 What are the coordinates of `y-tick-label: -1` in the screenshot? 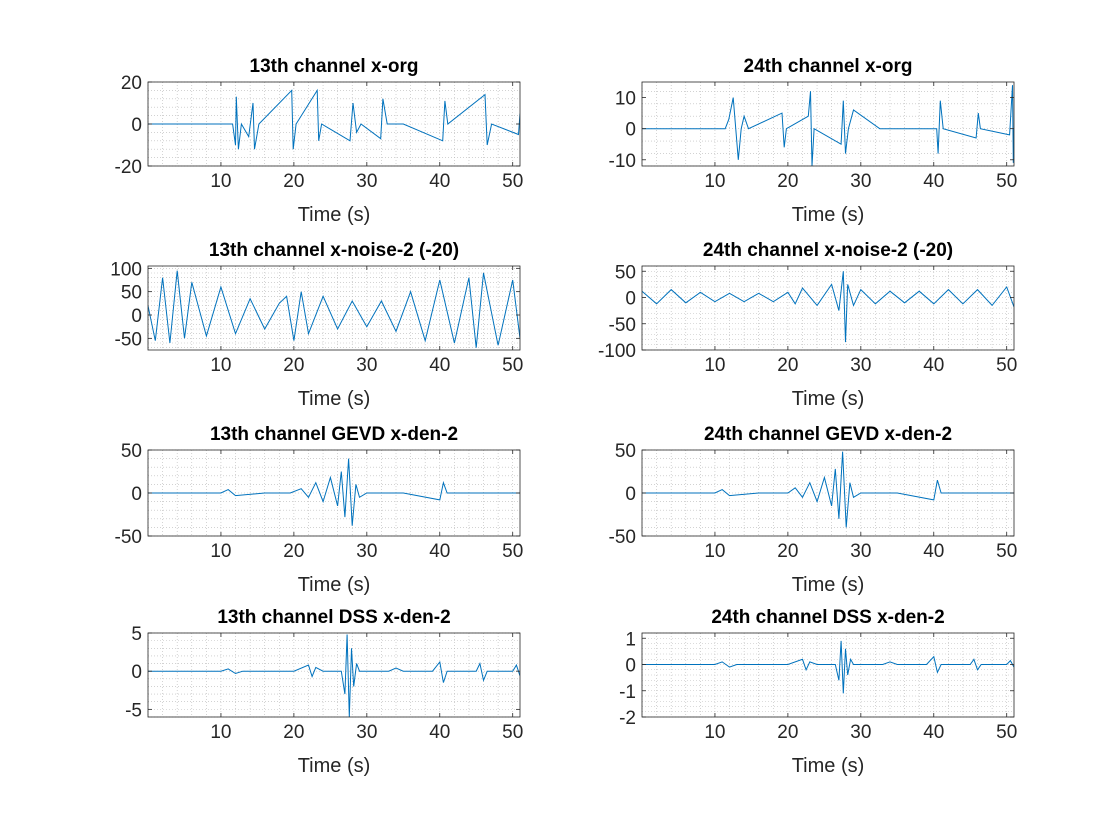 It's located at (627, 692).